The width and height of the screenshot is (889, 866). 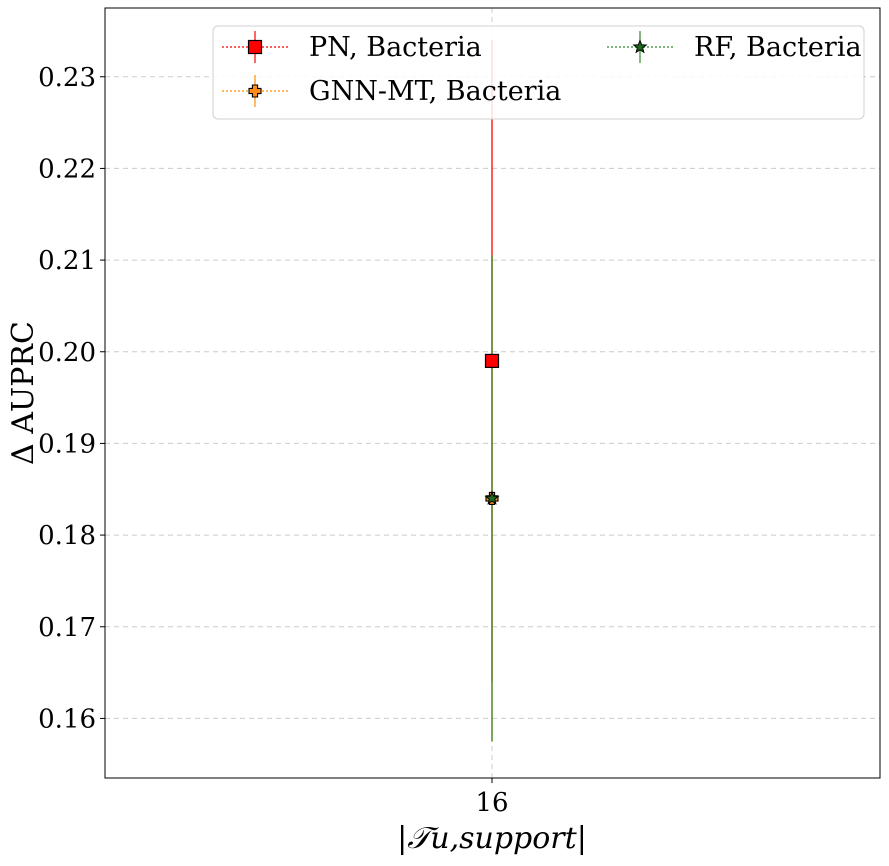 I want to click on x-tick-label: 16, so click(x=491, y=803).